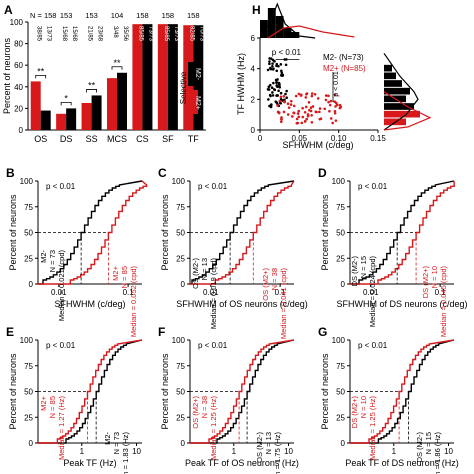 The height and width of the screenshot is (474, 474). I want to click on panel-h-legend-m2pos: M2+ (N=85), so click(344, 68).